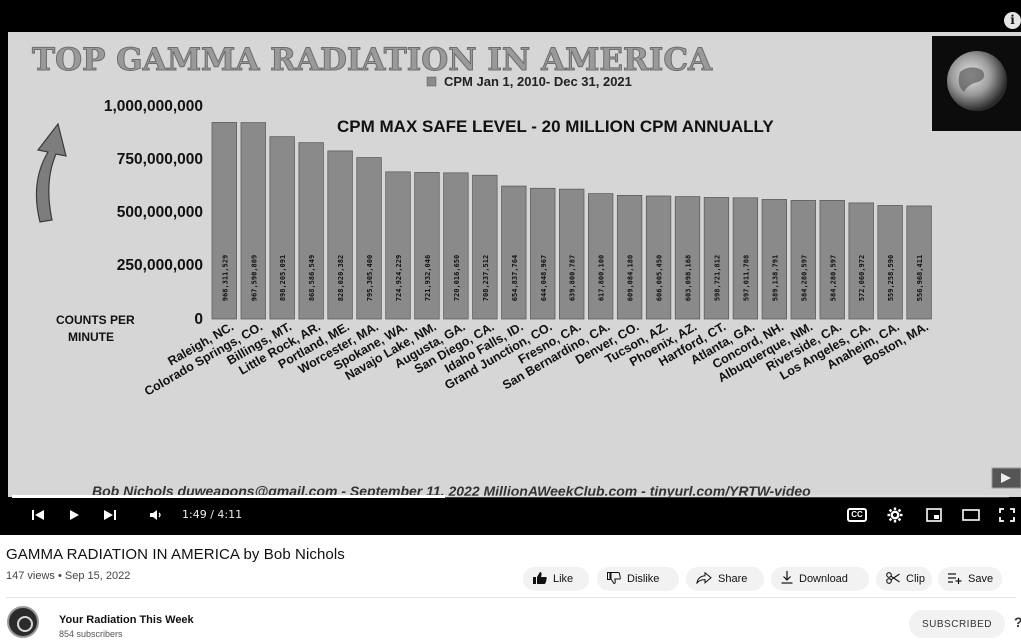 Image resolution: width=1021 pixels, height=641 pixels. Describe the element at coordinates (160, 159) in the screenshot. I see `y-tick-label: 750,000,000` at that location.